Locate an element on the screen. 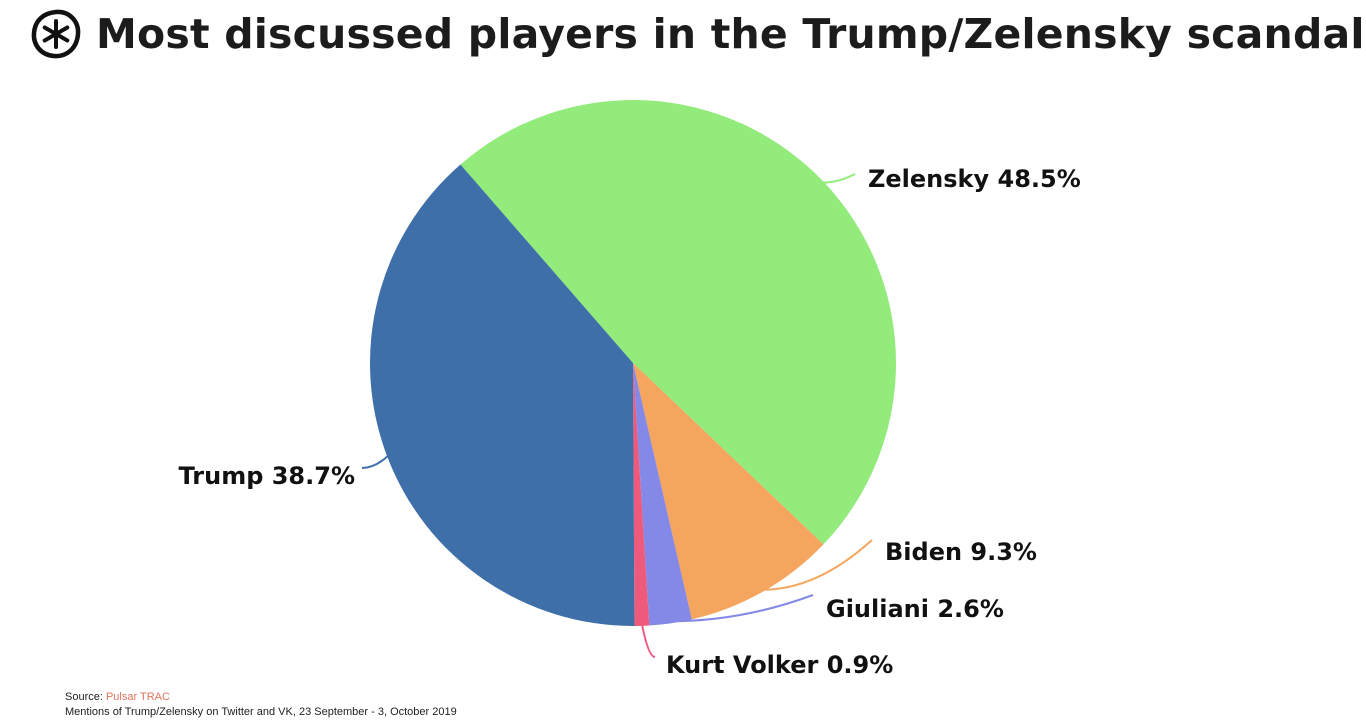 Image resolution: width=1366 pixels, height=720 pixels. source-line: Source: Pulsar TRAC is located at coordinates (261, 697).